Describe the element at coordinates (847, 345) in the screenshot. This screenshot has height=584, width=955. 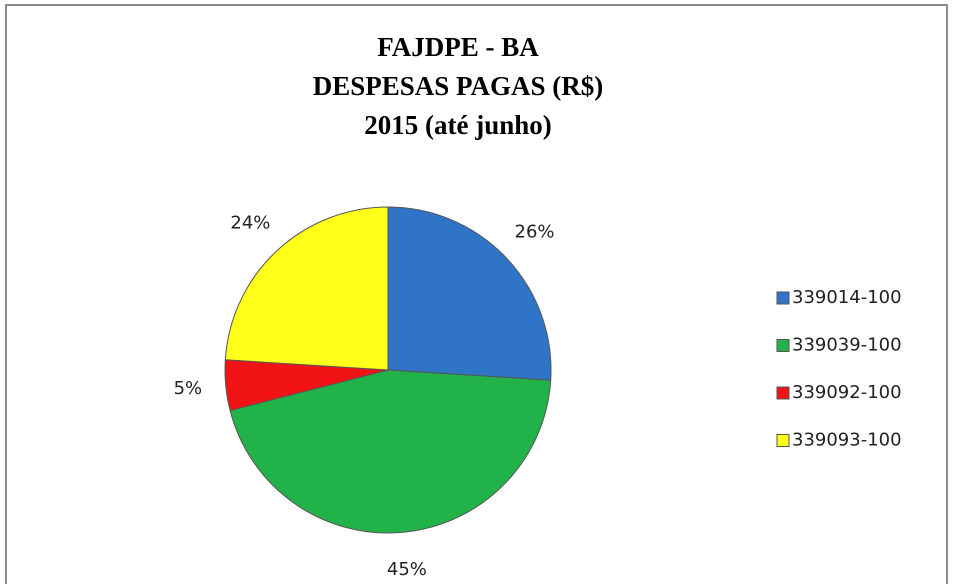
I see `legend-label: 339039-100` at that location.